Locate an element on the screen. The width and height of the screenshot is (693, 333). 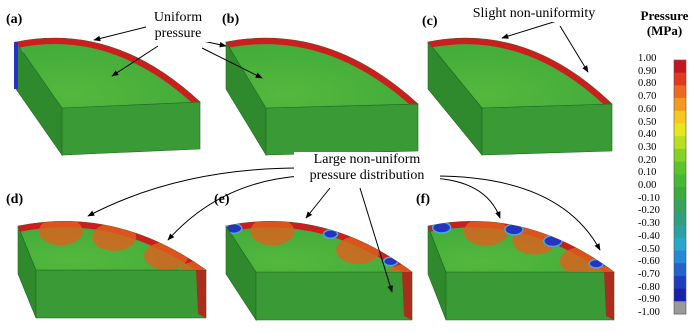
panel-c is located at coordinates (520, 96).